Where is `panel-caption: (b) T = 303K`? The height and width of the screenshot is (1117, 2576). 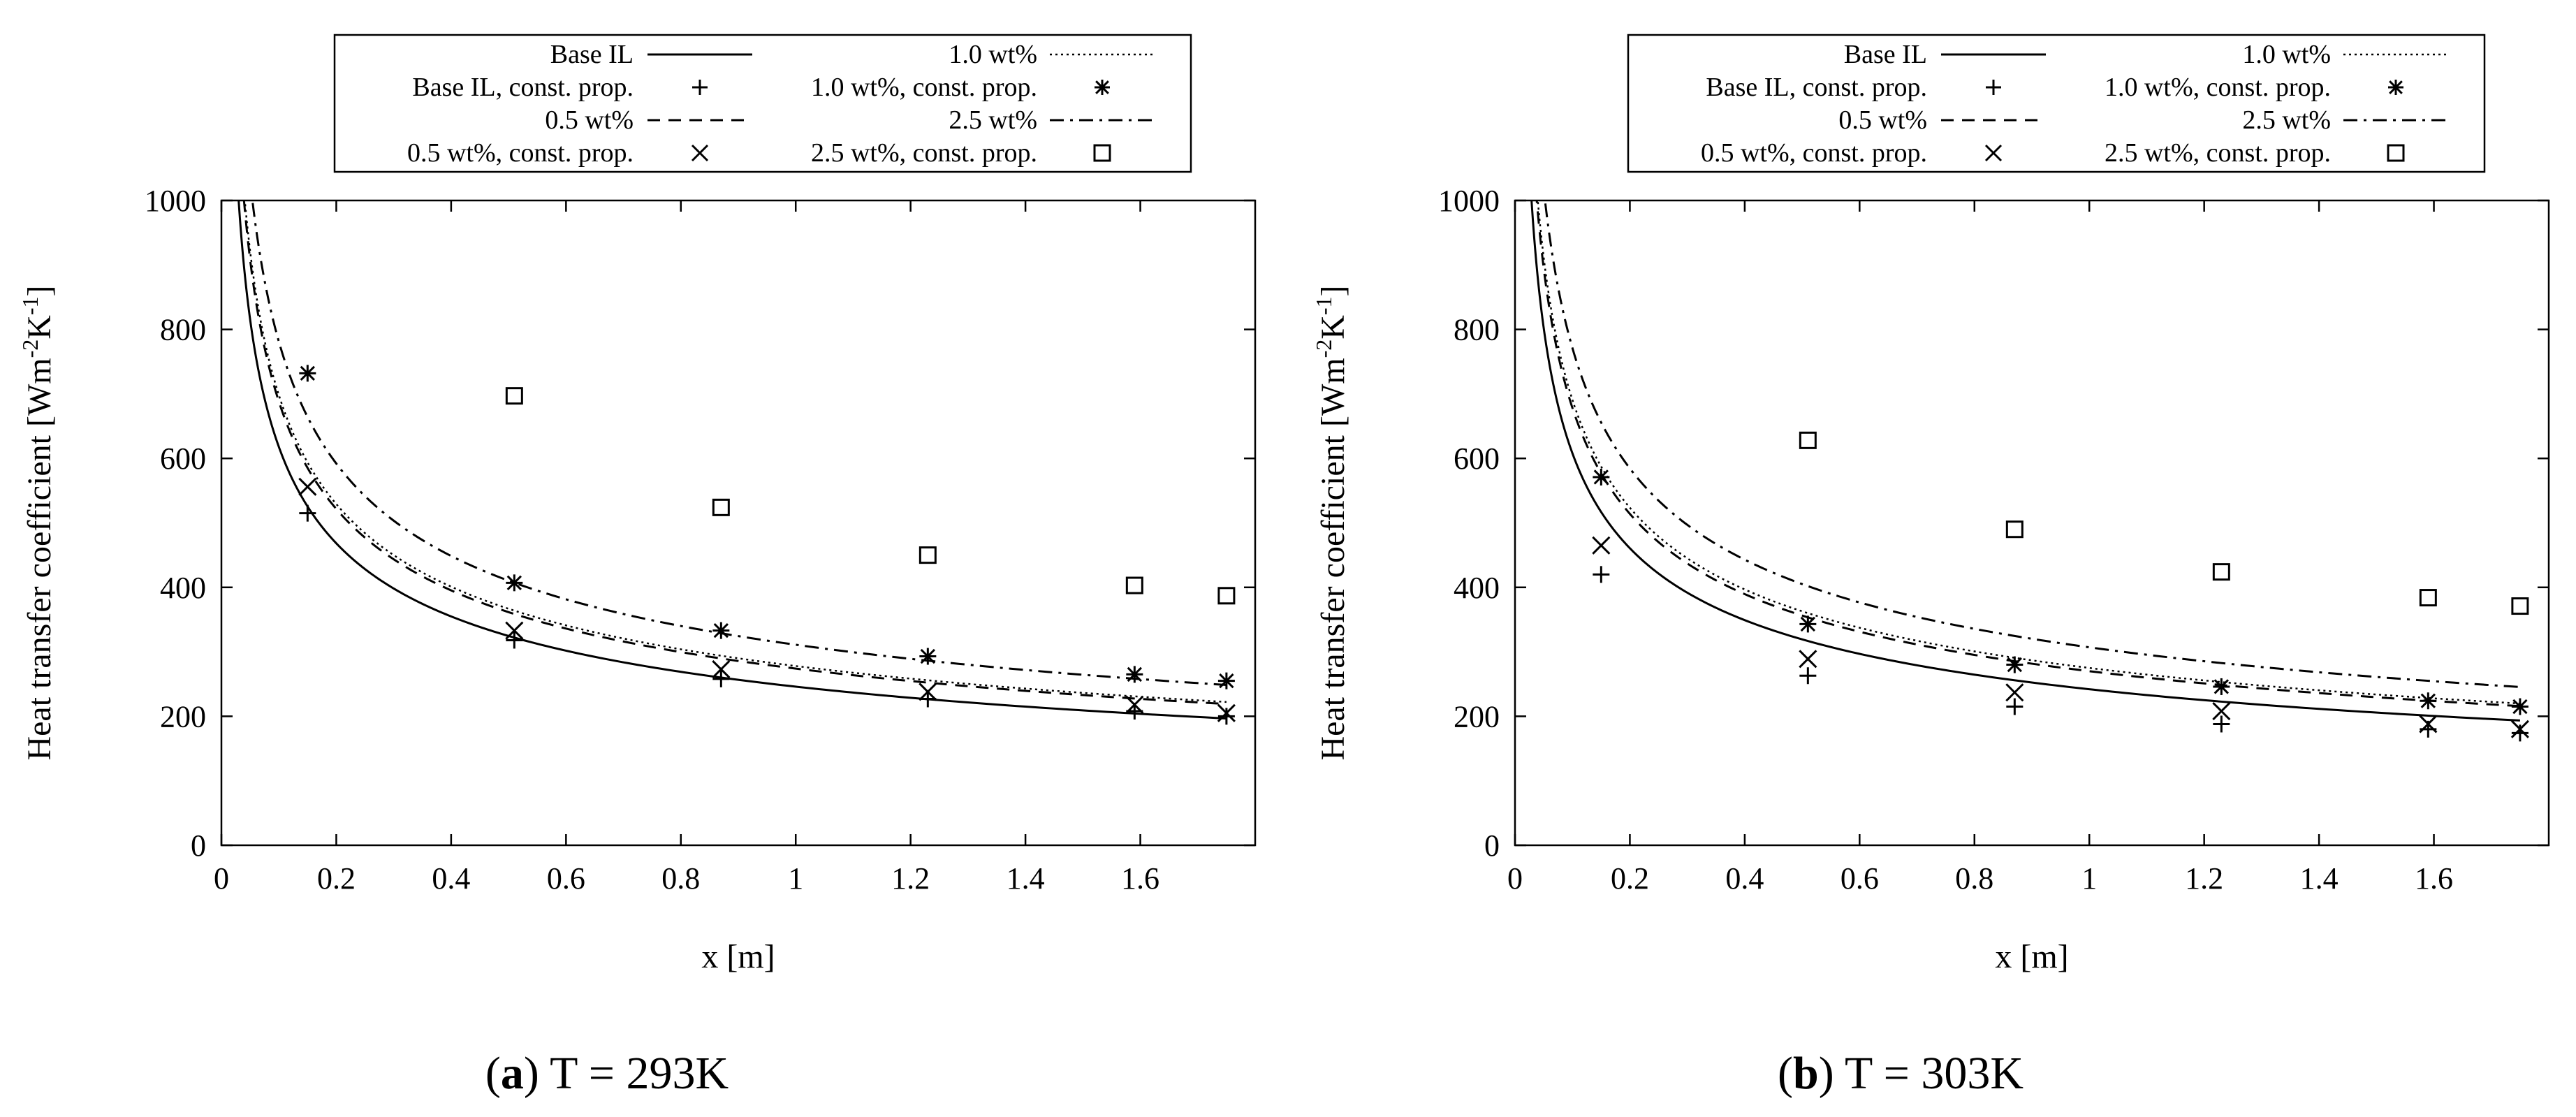
panel-caption: (b) T = 303K is located at coordinates (1901, 1073).